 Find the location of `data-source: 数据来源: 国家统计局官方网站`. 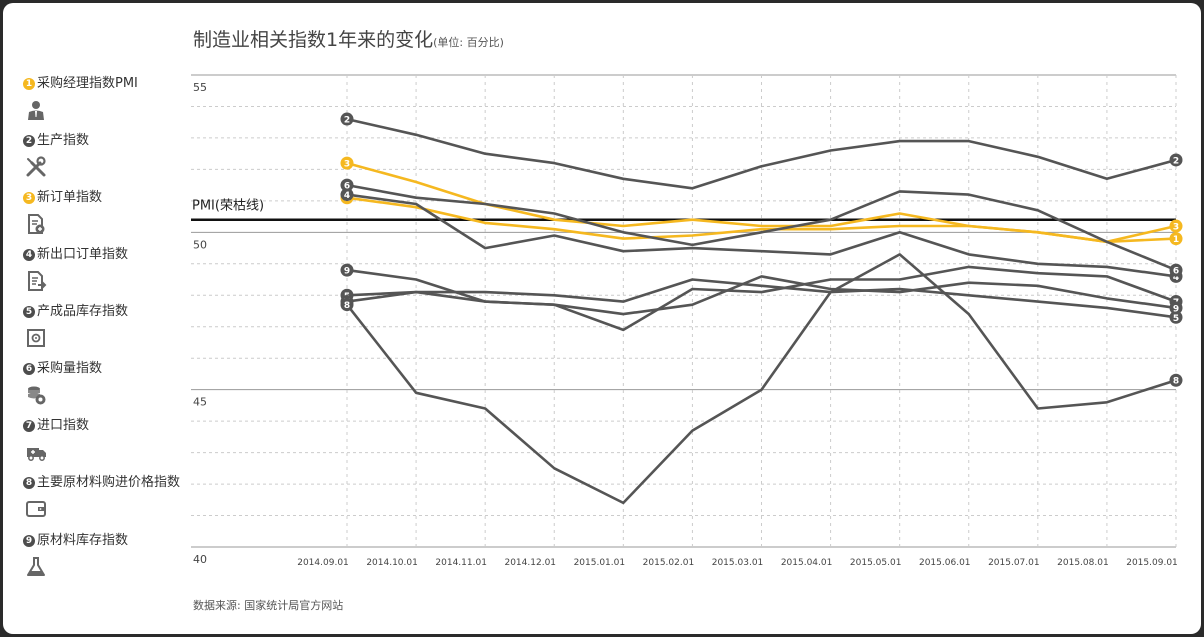

data-source: 数据来源: 国家统计局官方网站 is located at coordinates (268, 605).